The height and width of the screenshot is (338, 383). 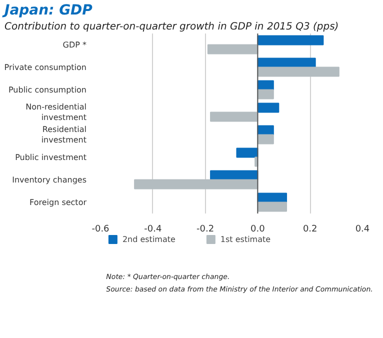 I want to click on legend-label: 1st estimate, so click(x=245, y=239).